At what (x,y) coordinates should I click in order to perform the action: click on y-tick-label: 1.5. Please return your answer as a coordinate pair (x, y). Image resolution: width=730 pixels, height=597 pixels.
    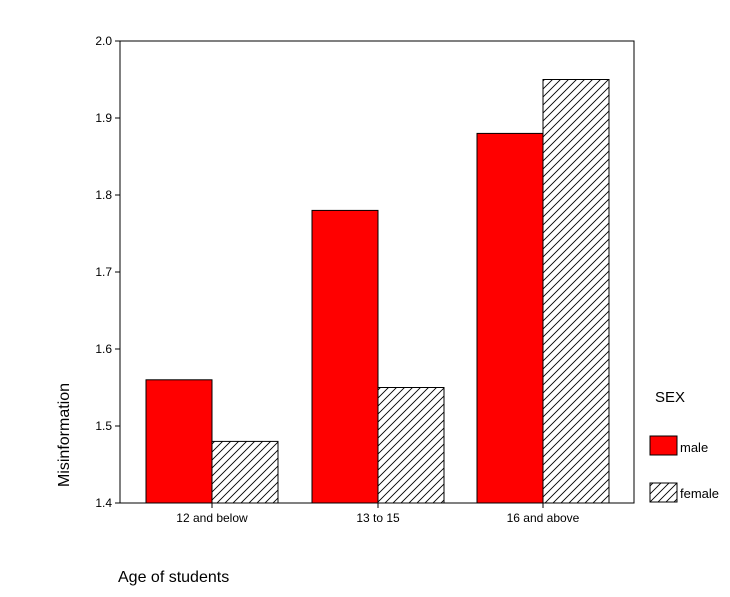
    Looking at the image, I should click on (103, 426).